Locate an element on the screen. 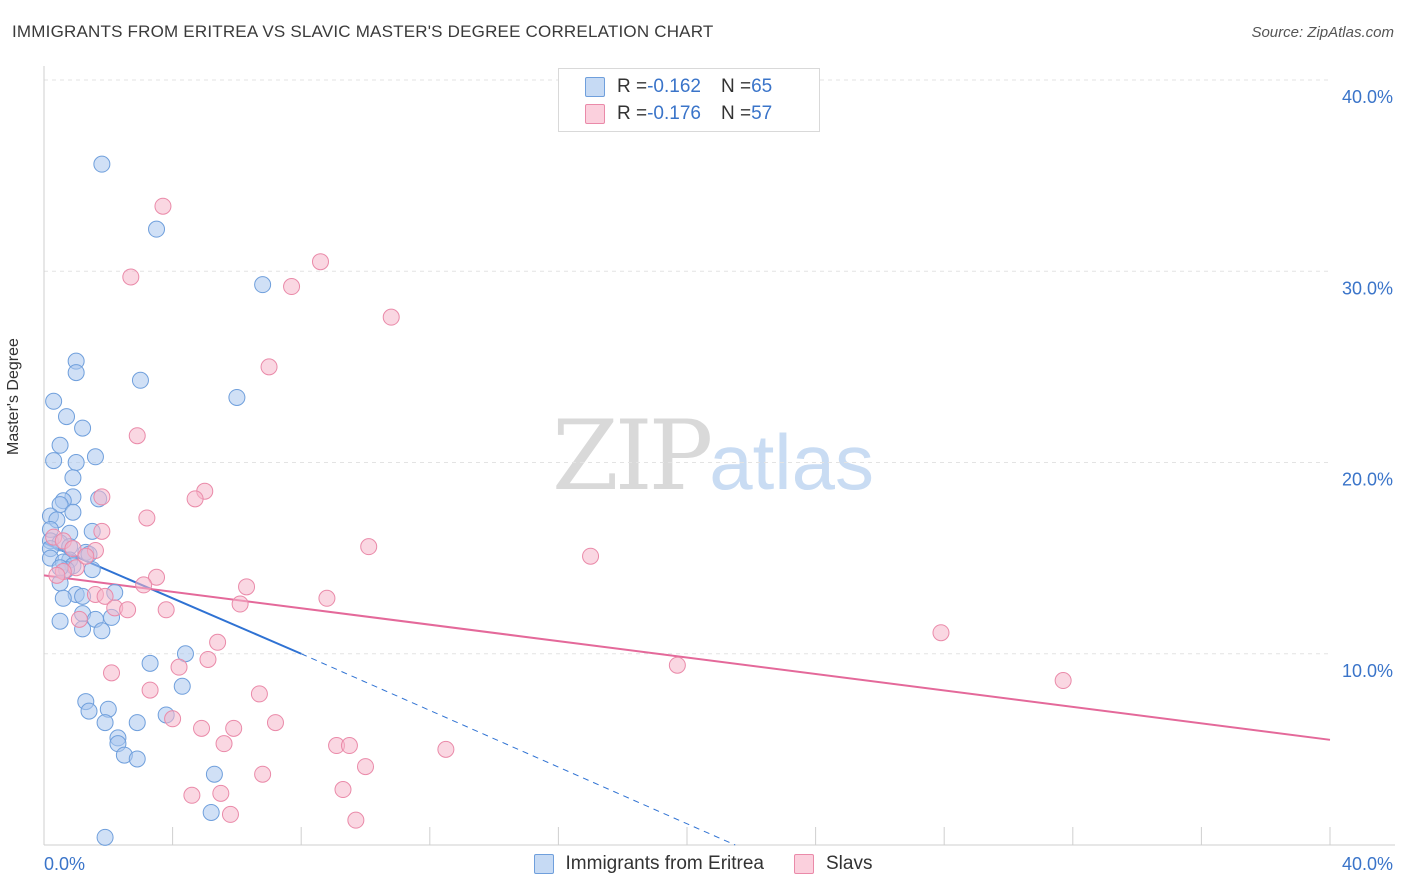 The height and width of the screenshot is (892, 1406). trend-line-extension is located at coordinates (518, 749).